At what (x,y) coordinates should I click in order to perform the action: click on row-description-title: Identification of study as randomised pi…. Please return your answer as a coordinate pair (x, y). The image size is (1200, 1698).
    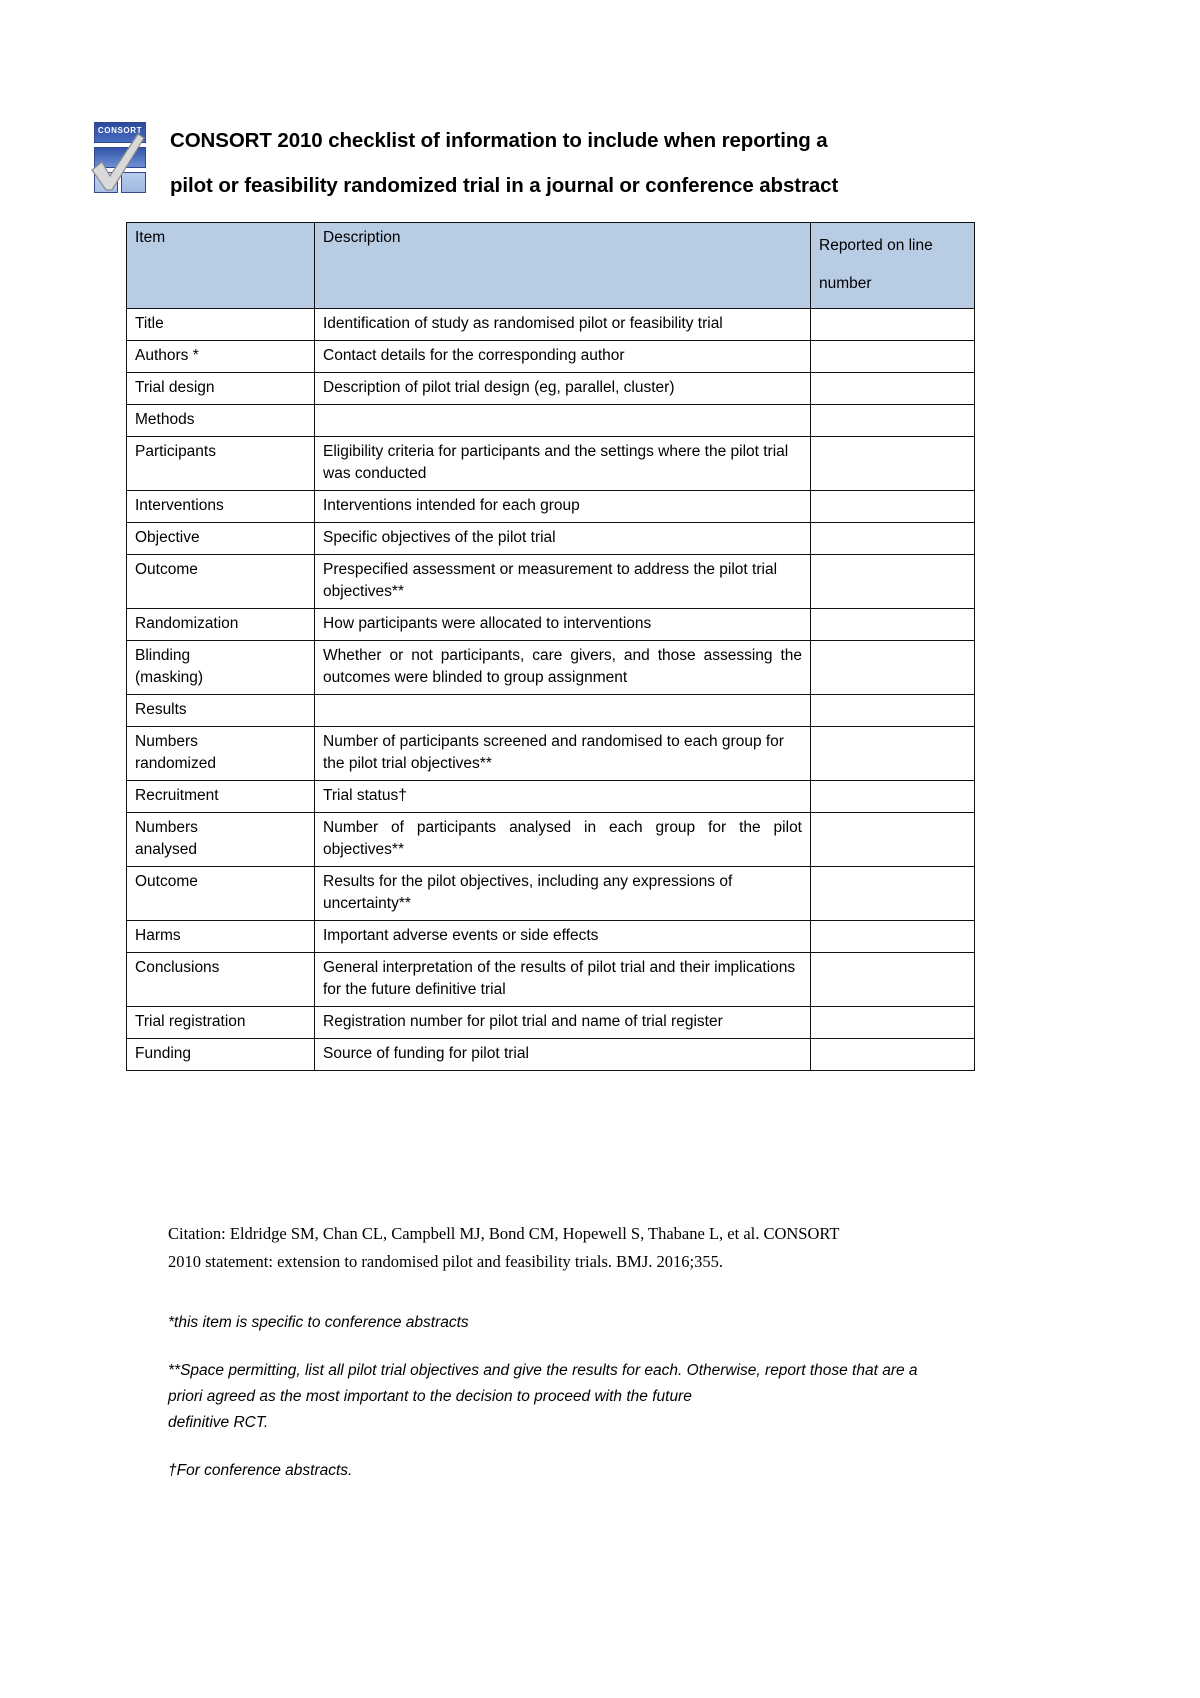
    Looking at the image, I should click on (562, 324).